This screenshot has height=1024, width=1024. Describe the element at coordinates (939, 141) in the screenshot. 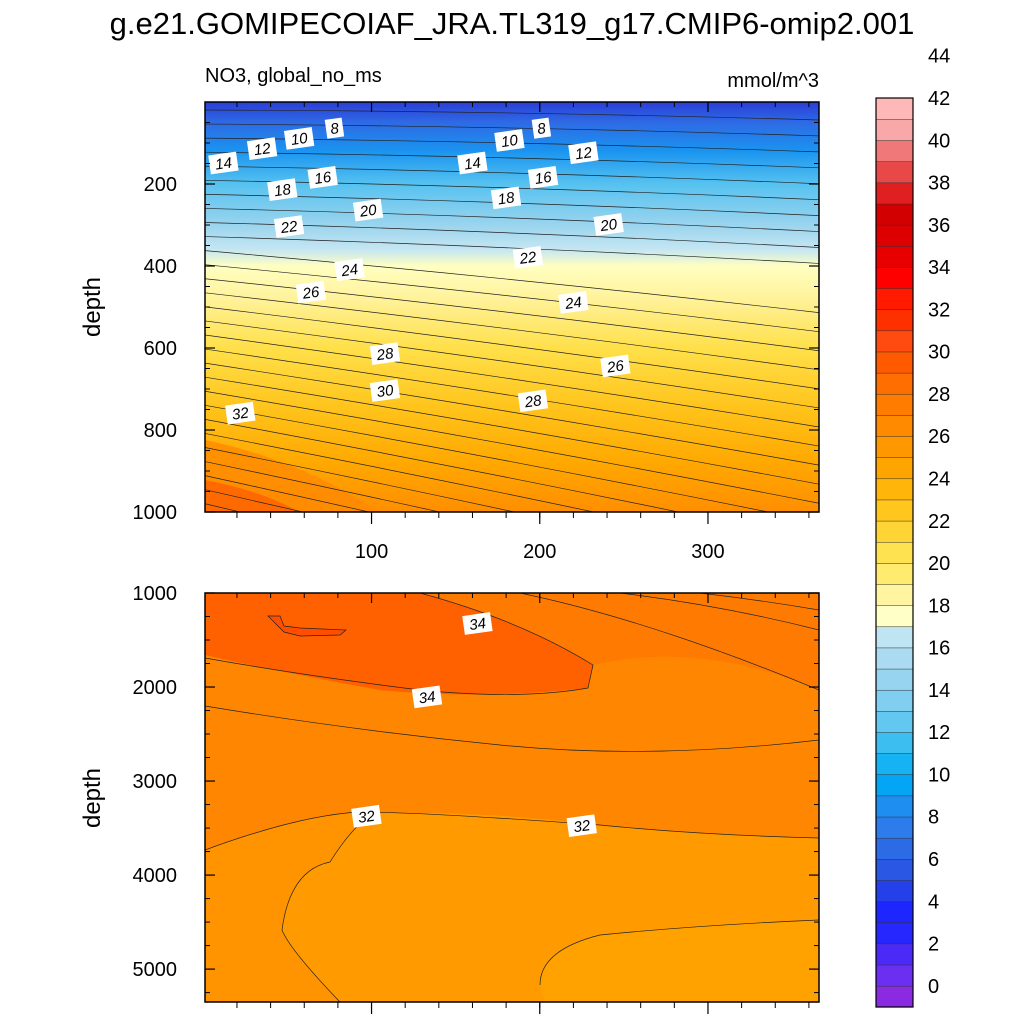

I see `colorbar-tick-label: 40` at that location.